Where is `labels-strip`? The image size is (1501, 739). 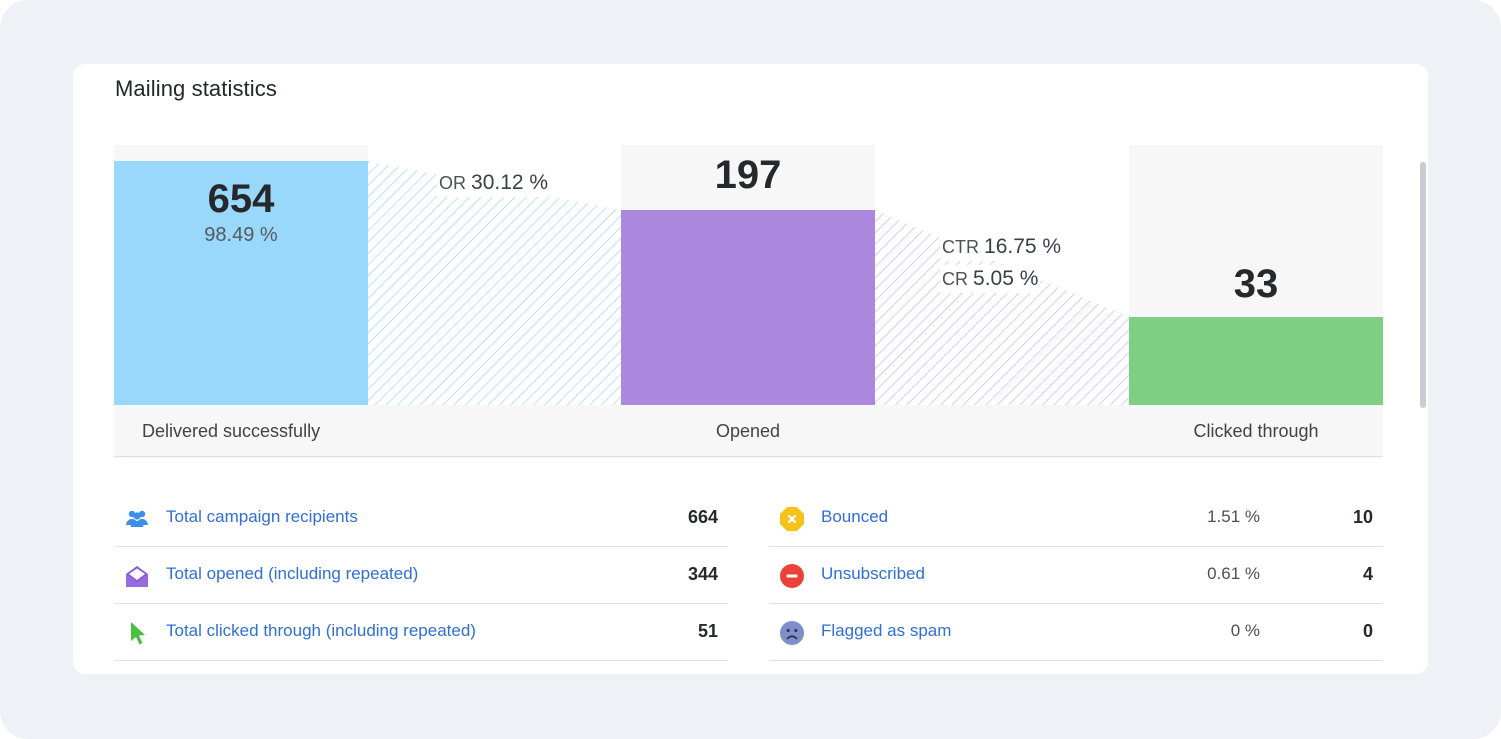
labels-strip is located at coordinates (748, 431).